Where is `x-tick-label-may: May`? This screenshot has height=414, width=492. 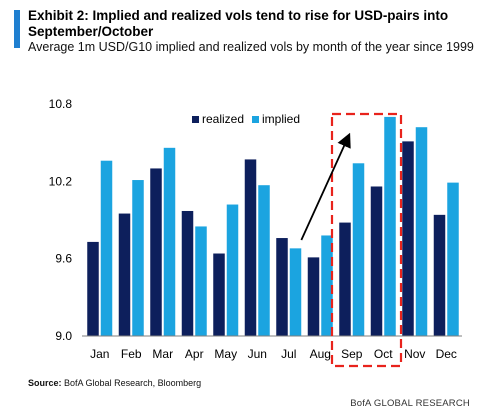 x-tick-label-may: May is located at coordinates (225, 354).